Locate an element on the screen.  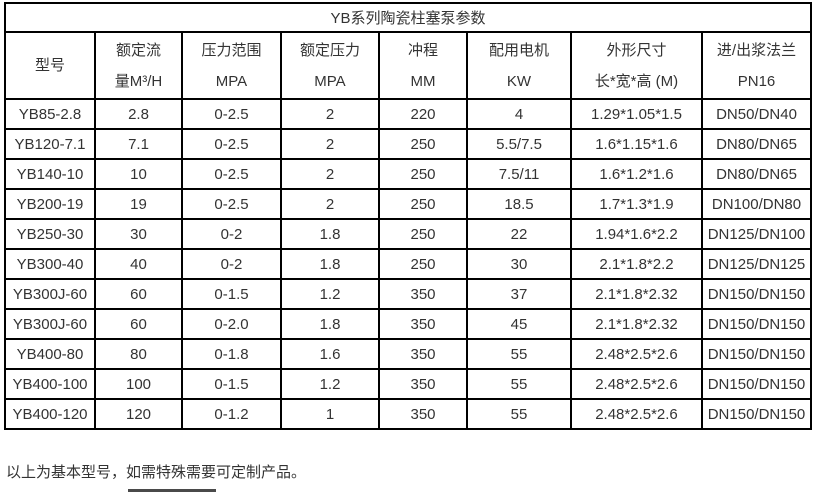
column-header-line: PN16 is located at coordinates (756, 81).